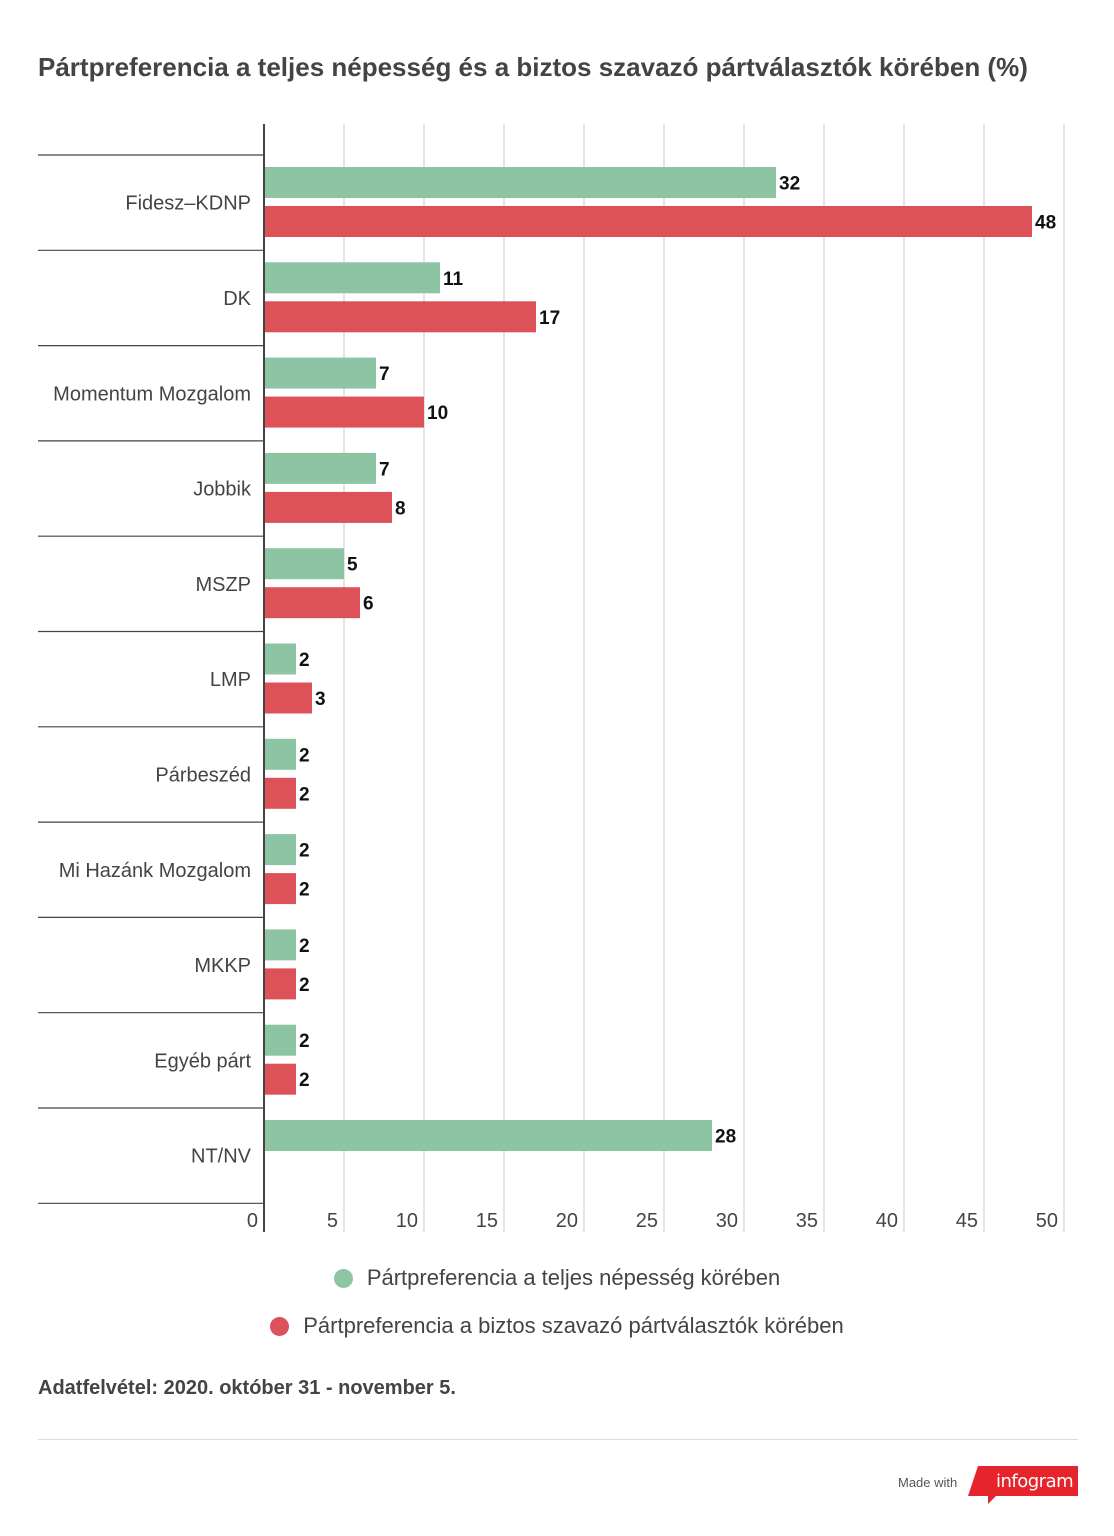 The width and height of the screenshot is (1114, 1536). What do you see at coordinates (437, 413) in the screenshot?
I see `data-label: 10` at bounding box center [437, 413].